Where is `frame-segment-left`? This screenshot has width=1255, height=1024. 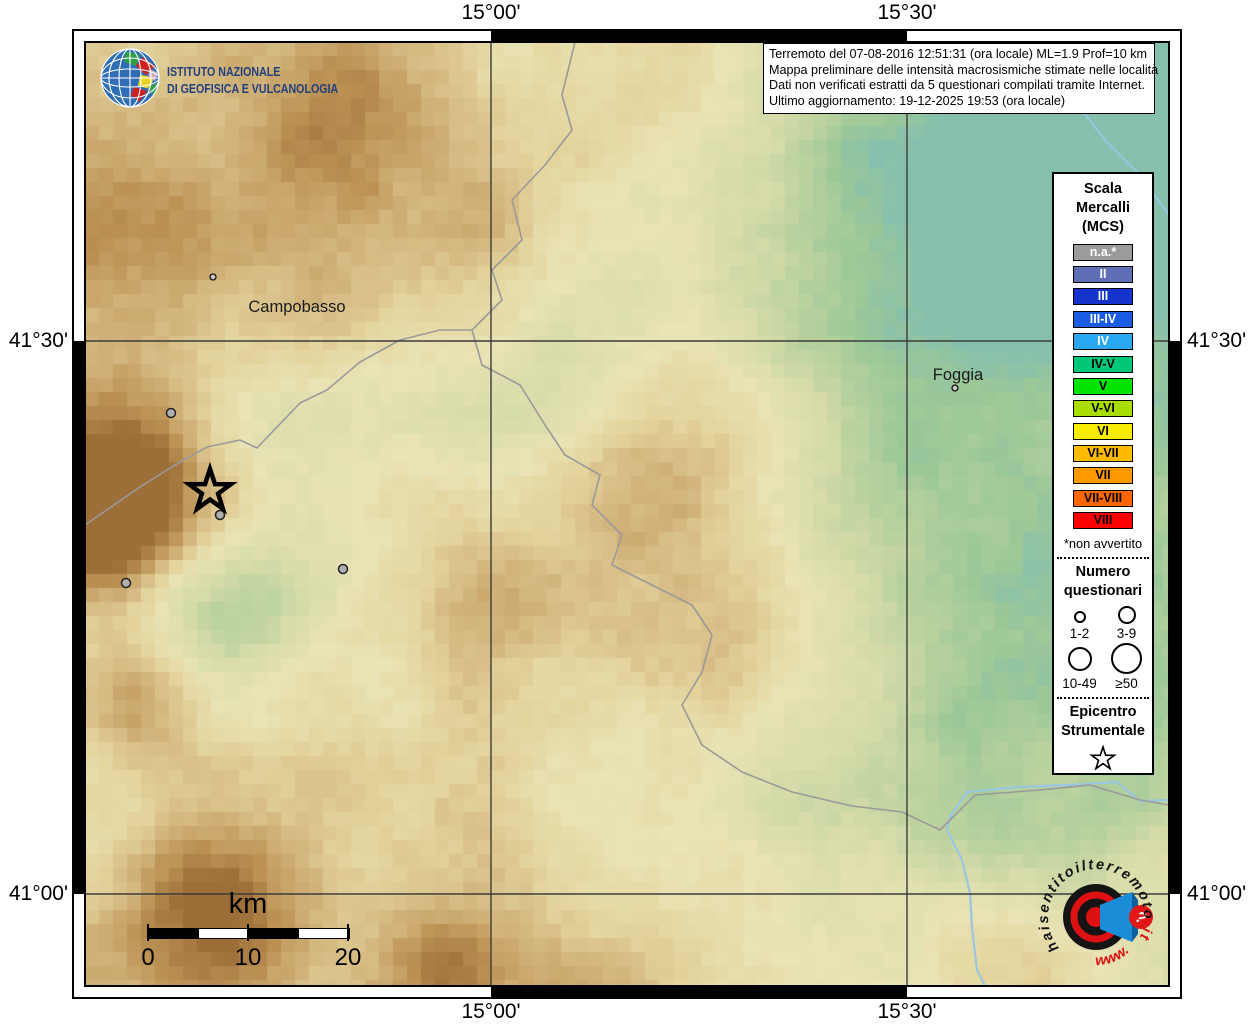
frame-segment-left is located at coordinates (78, 617).